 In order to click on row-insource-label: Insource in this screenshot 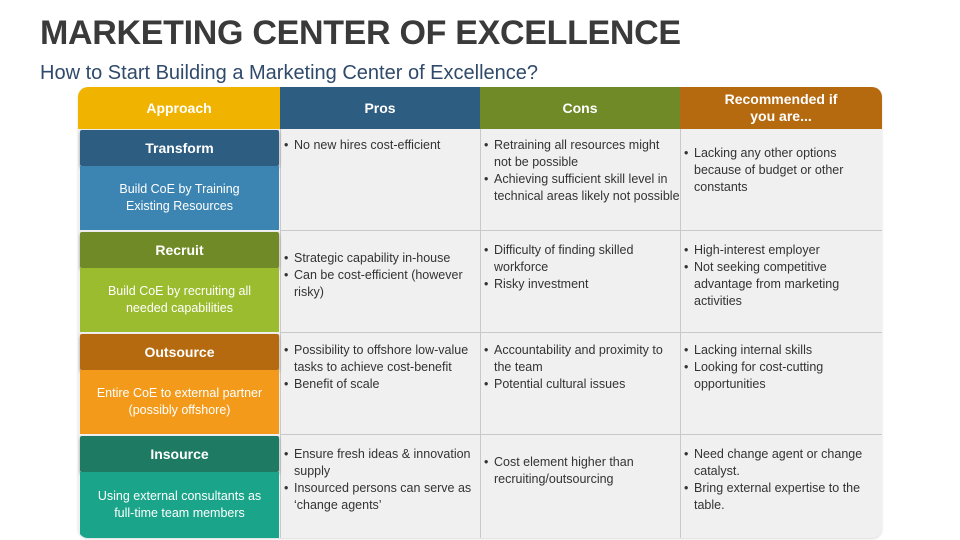, I will do `click(179, 454)`.